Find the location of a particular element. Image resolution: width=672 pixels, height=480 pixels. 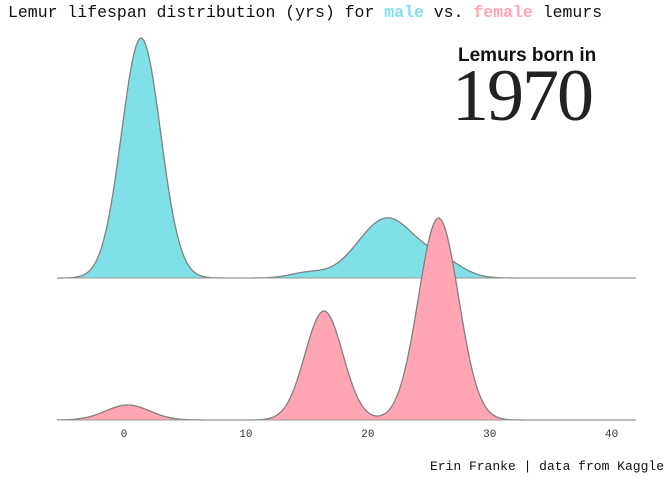

inset-subtitle: Lemurs born in is located at coordinates (527, 55).